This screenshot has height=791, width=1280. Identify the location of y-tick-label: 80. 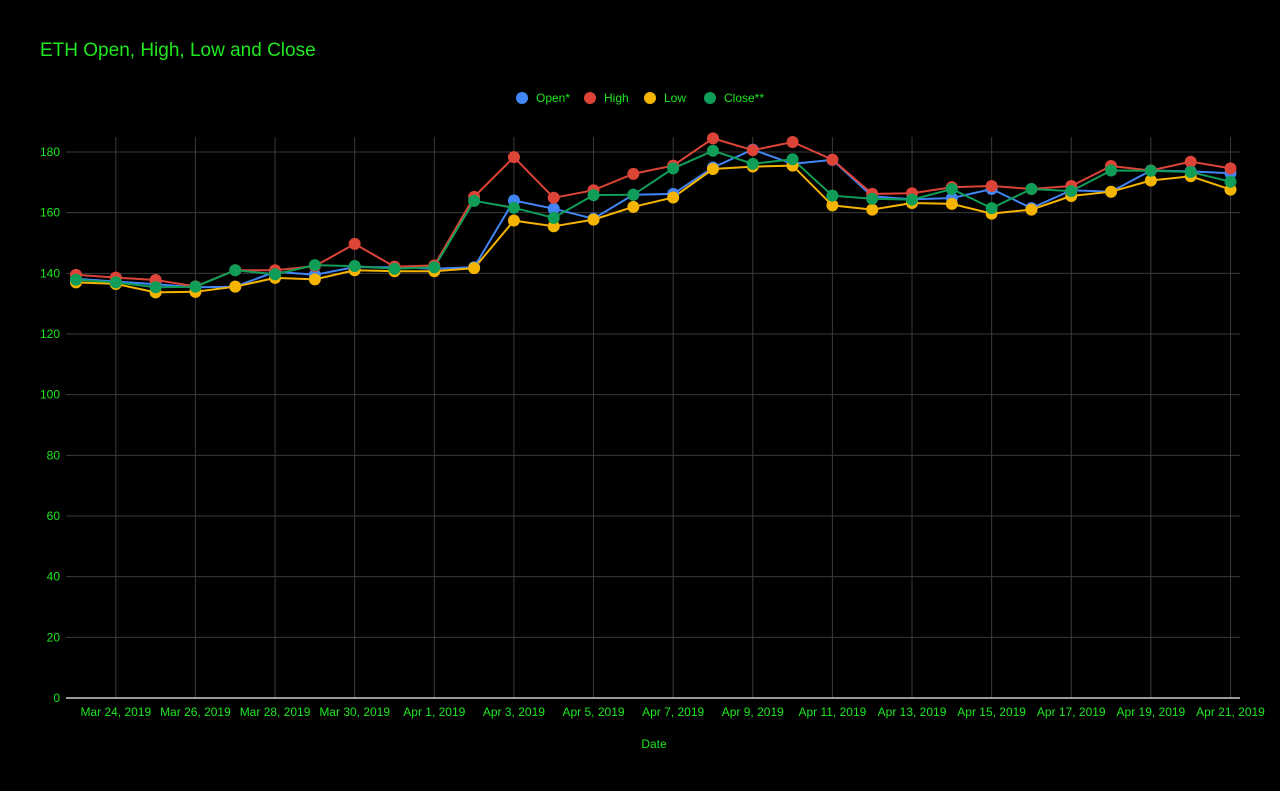
(54, 455).